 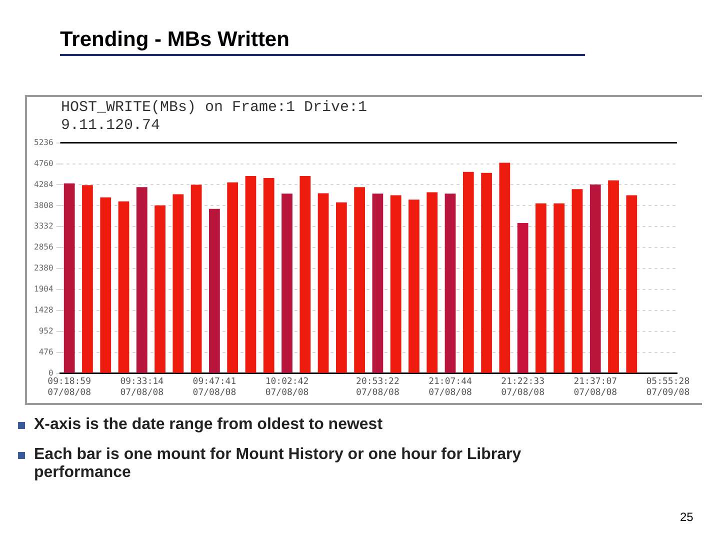 What do you see at coordinates (44, 268) in the screenshot?
I see `y-tick-label: 2380` at bounding box center [44, 268].